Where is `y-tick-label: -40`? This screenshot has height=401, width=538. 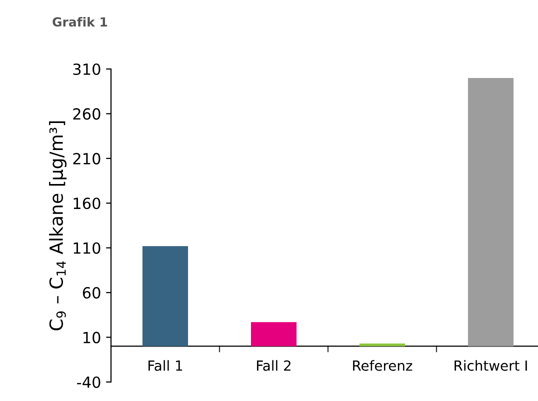 y-tick-label: -40 is located at coordinates (88, 382).